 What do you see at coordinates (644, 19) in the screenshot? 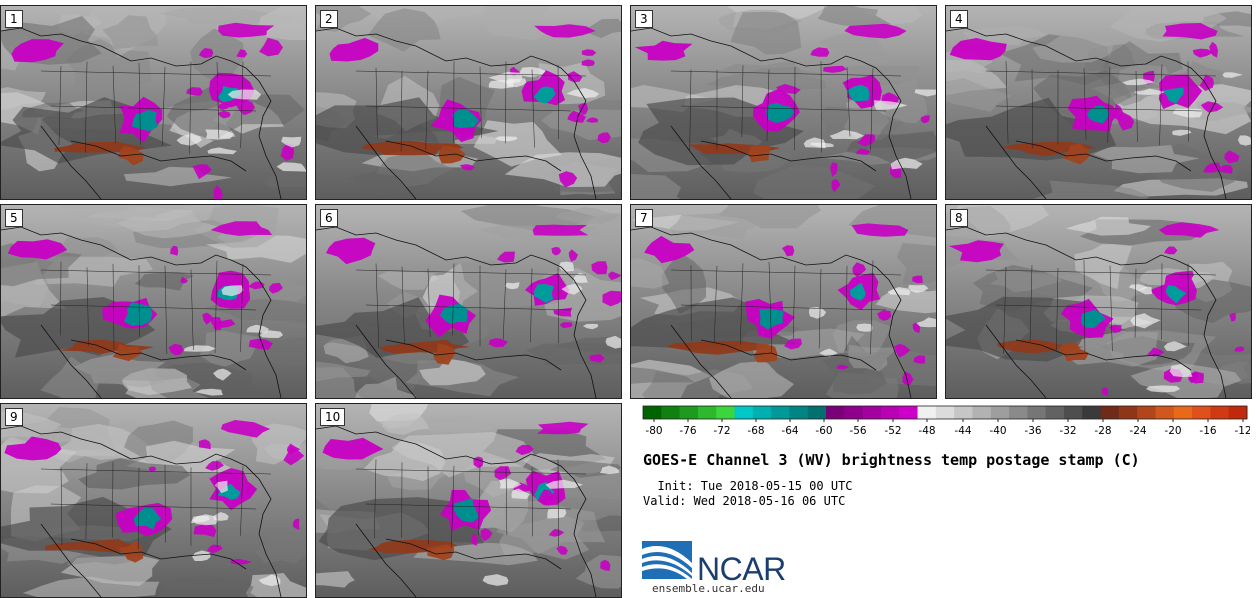
I see `panel-number: 3` at bounding box center [644, 19].